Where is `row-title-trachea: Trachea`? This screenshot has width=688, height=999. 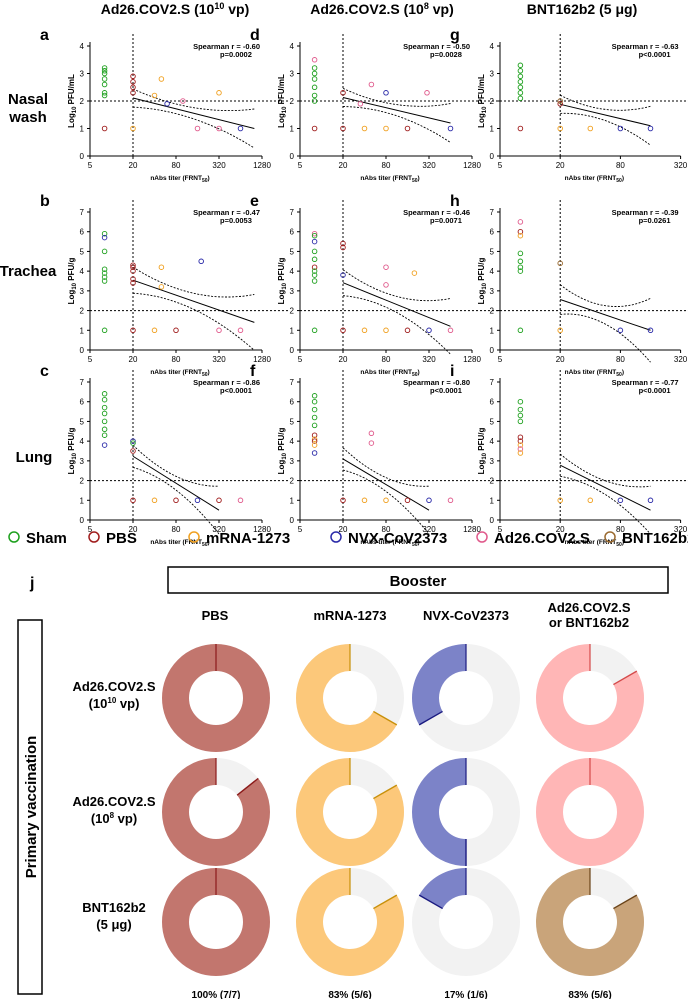 row-title-trachea: Trachea is located at coordinates (28, 271).